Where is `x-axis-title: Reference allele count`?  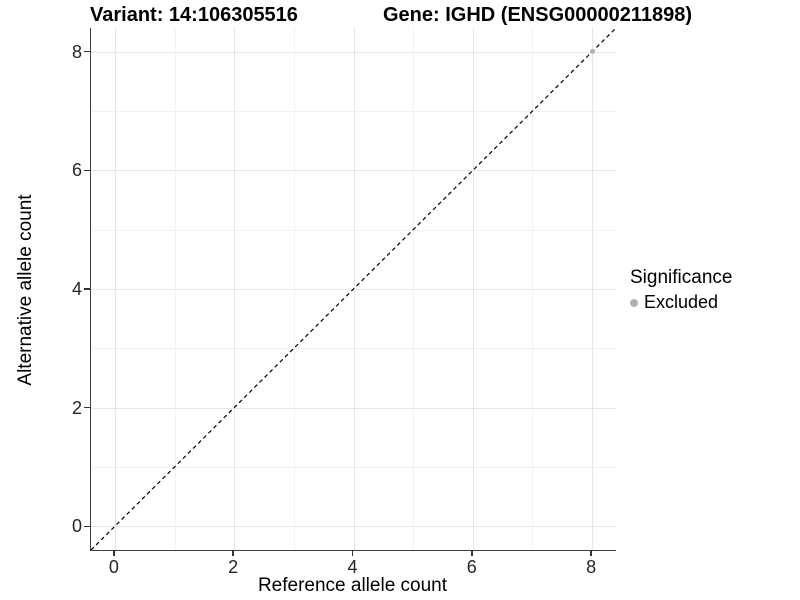
x-axis-title: Reference allele count is located at coordinates (352, 585).